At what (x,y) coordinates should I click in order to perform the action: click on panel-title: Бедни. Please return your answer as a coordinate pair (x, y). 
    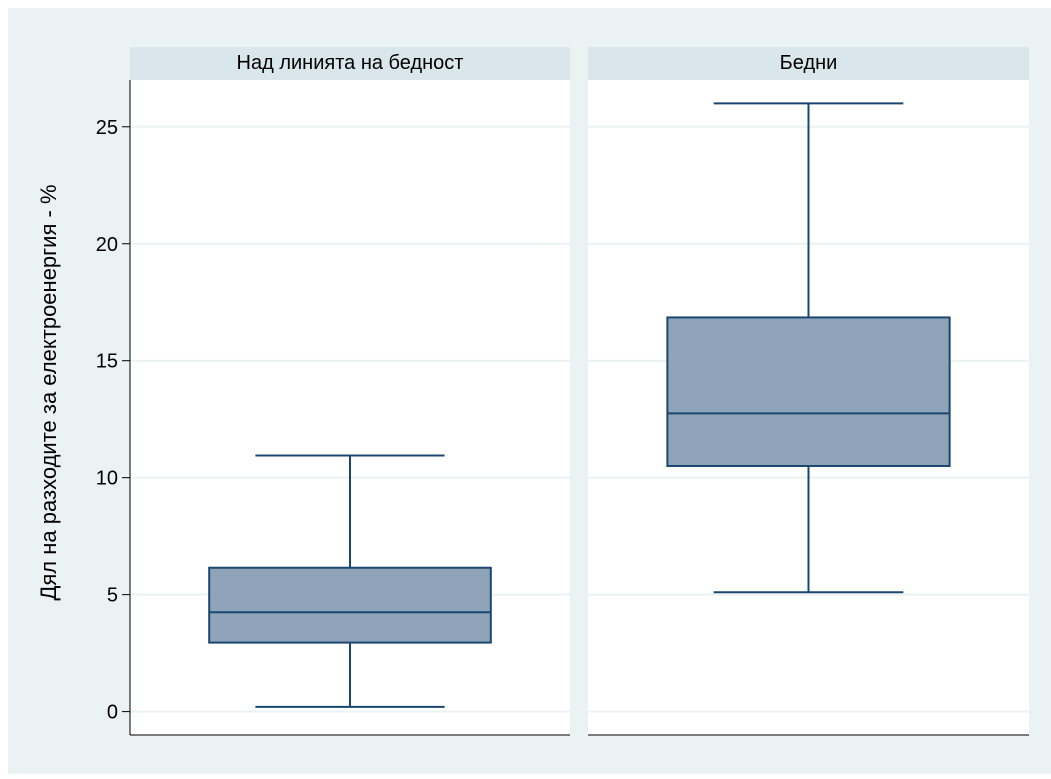
    Looking at the image, I should click on (809, 63).